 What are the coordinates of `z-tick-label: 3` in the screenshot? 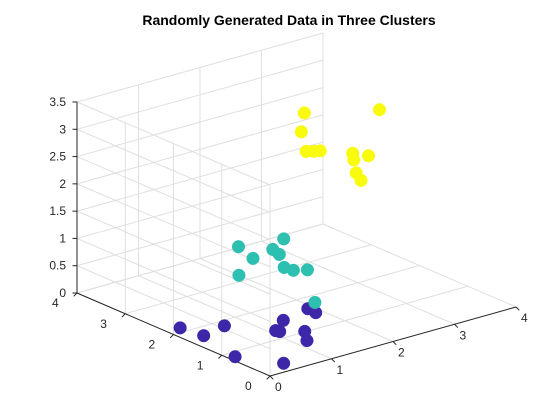 It's located at (62, 129).